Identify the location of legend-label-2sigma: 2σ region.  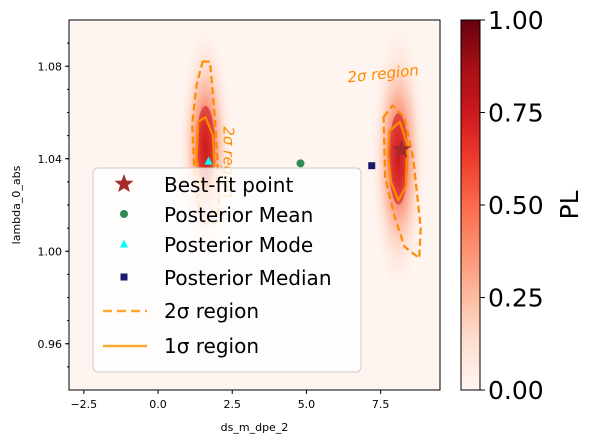
(211, 311).